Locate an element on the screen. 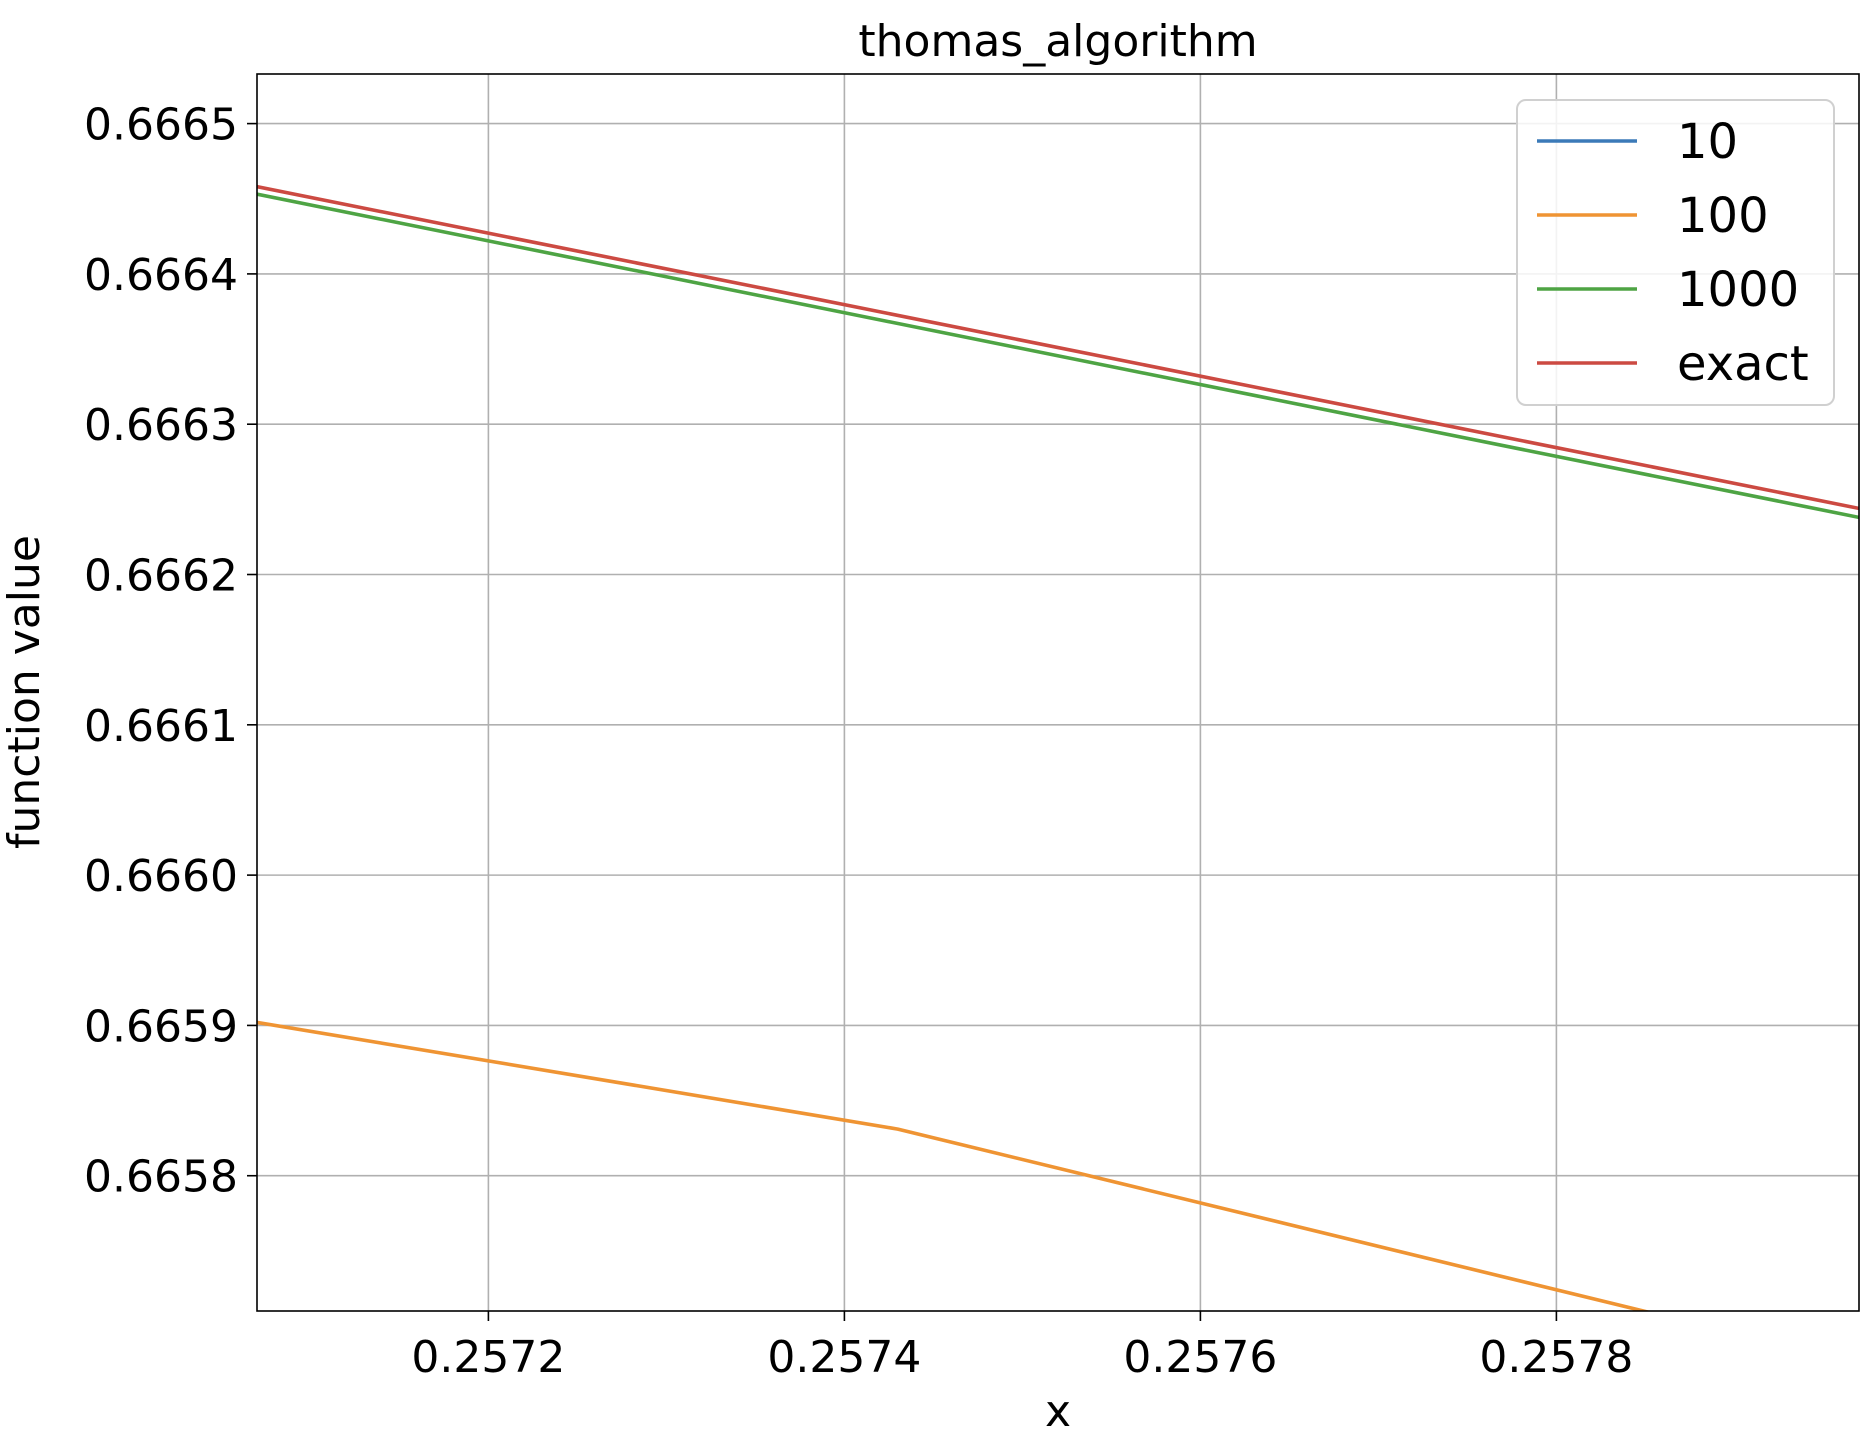 The width and height of the screenshot is (1862, 1438). legend: 10 100 1000 exact is located at coordinates (1675, 252).